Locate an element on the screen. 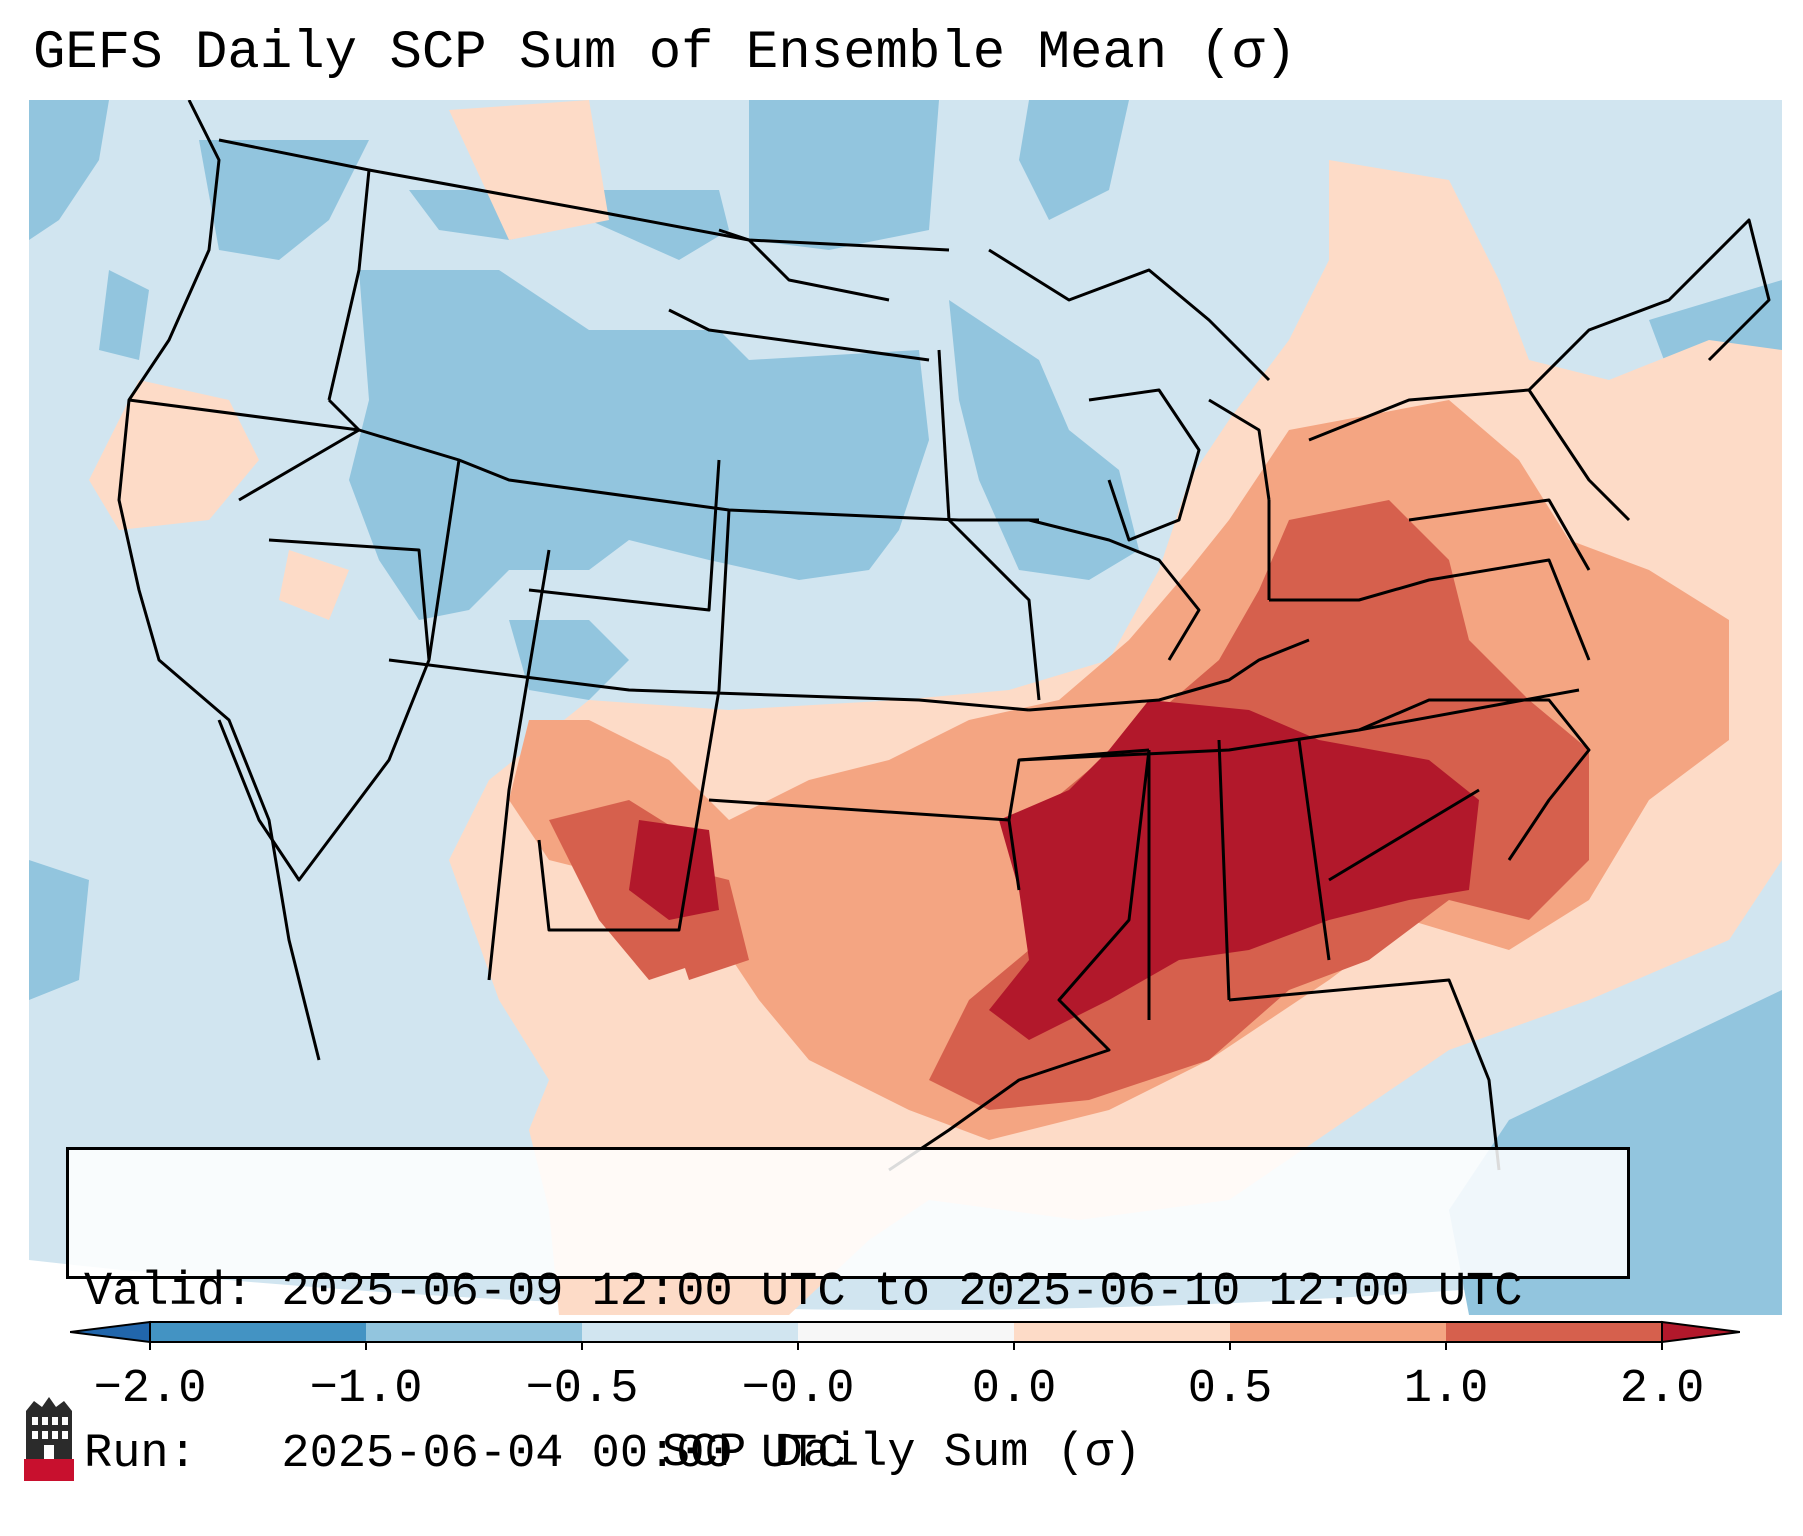  colorbar-tick-label: 0.0 is located at coordinates (1014, 1389).